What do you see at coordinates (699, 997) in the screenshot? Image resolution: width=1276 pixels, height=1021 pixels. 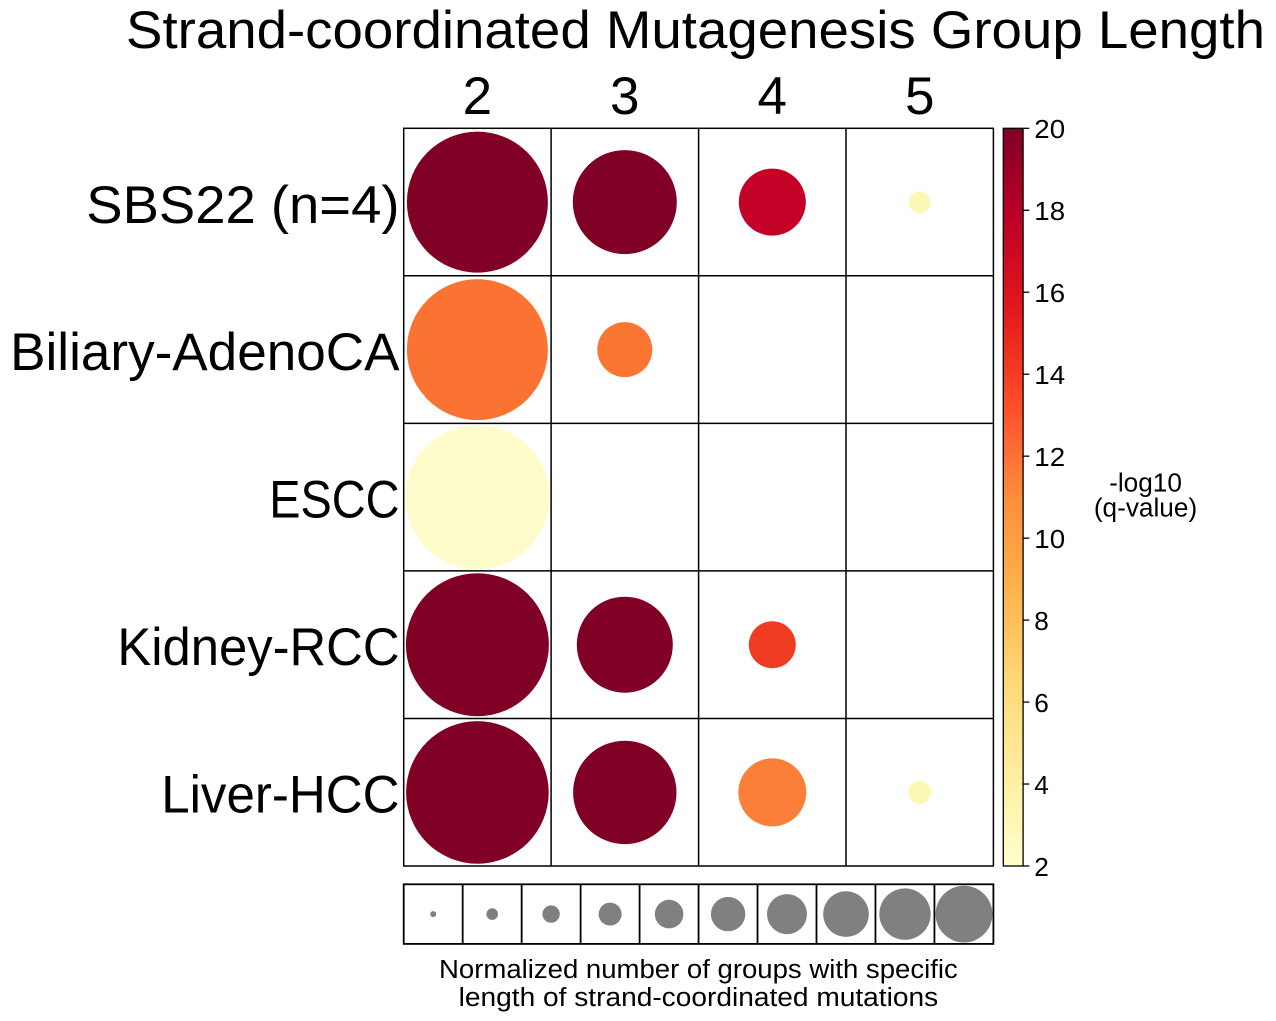 I see `svg-text:length of strand-coordinated m: length of strand-coordinated mutations` at bounding box center [699, 997].